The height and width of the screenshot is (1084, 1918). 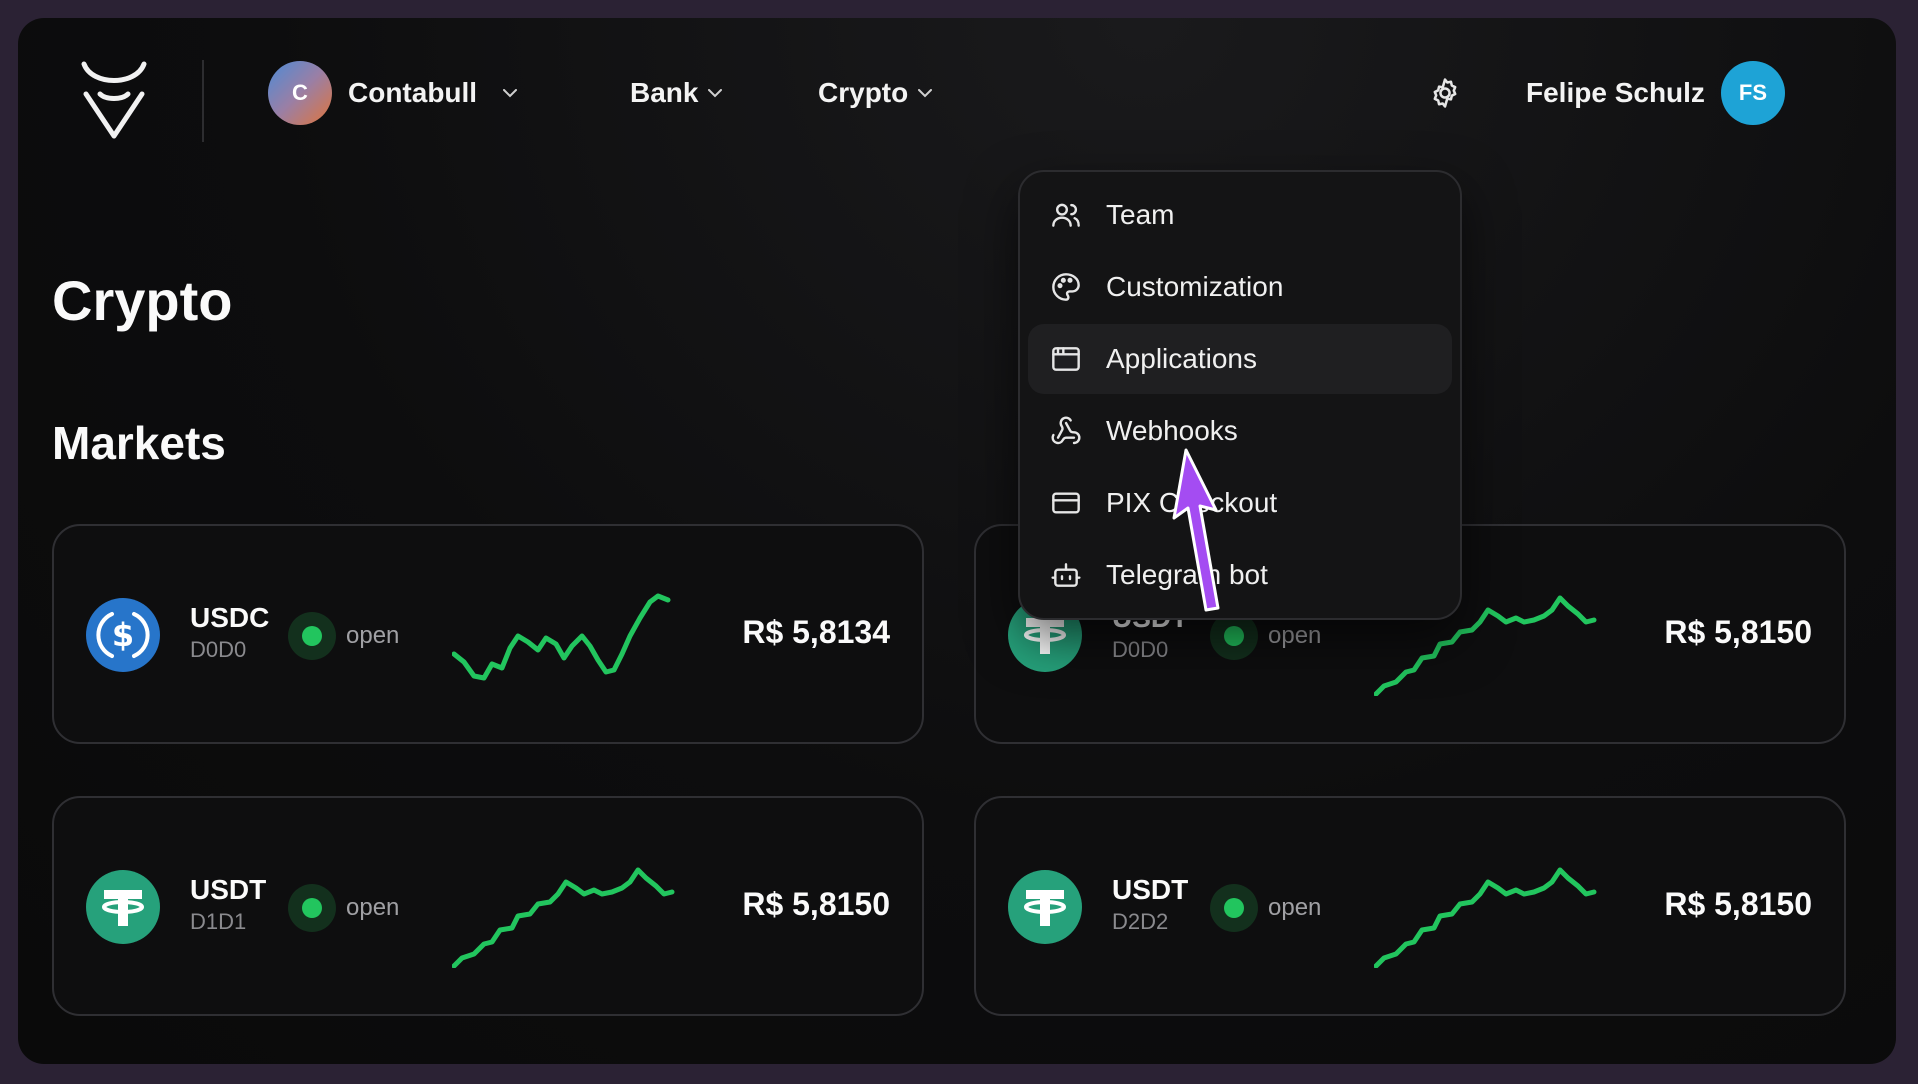 I want to click on nav-bank: Bank, so click(x=676, y=93).